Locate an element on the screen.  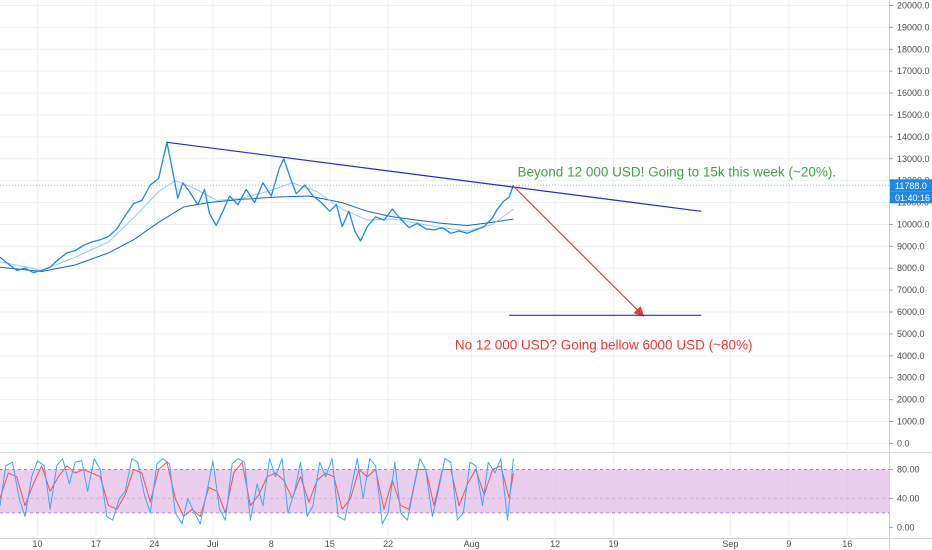
countdown-badge-label: 01:40:16 is located at coordinates (912, 198).